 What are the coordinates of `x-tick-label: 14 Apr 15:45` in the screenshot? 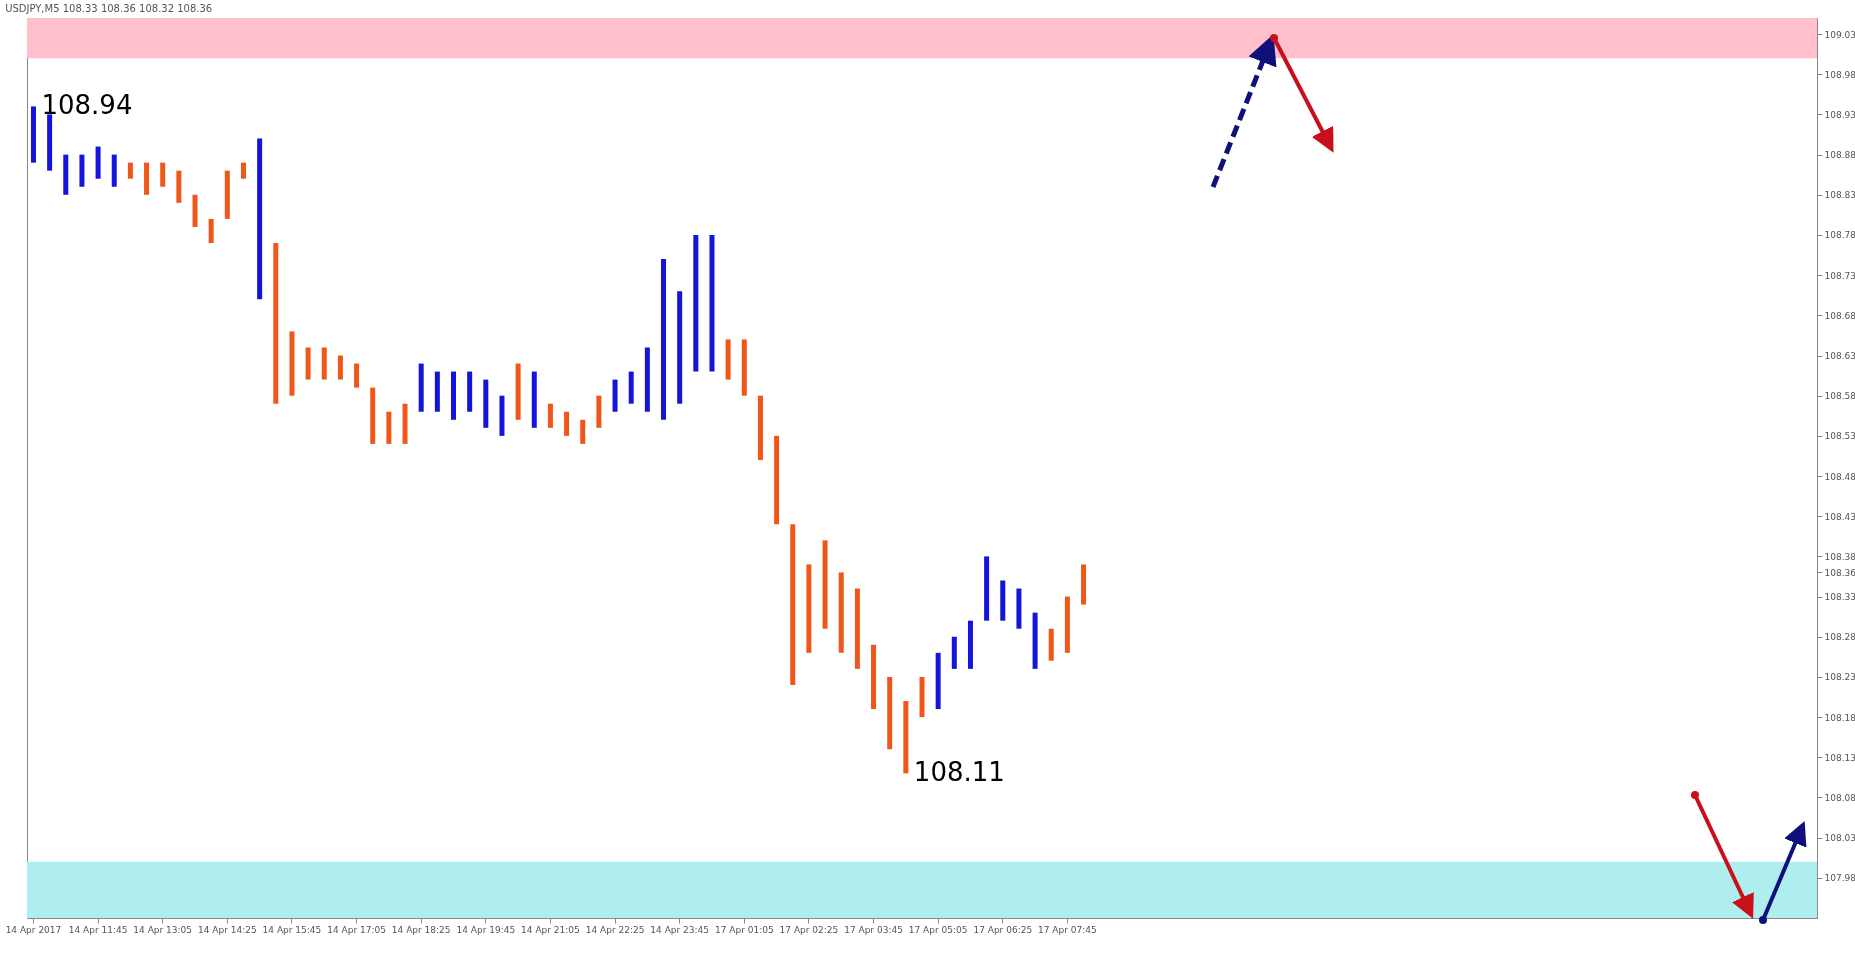 It's located at (292, 929).